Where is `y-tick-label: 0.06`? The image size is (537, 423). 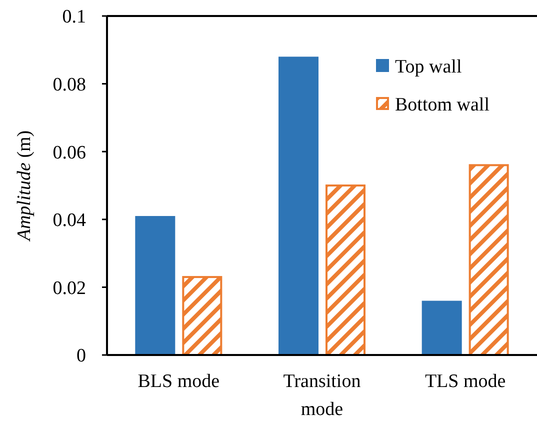 y-tick-label: 0.06 is located at coordinates (69, 153).